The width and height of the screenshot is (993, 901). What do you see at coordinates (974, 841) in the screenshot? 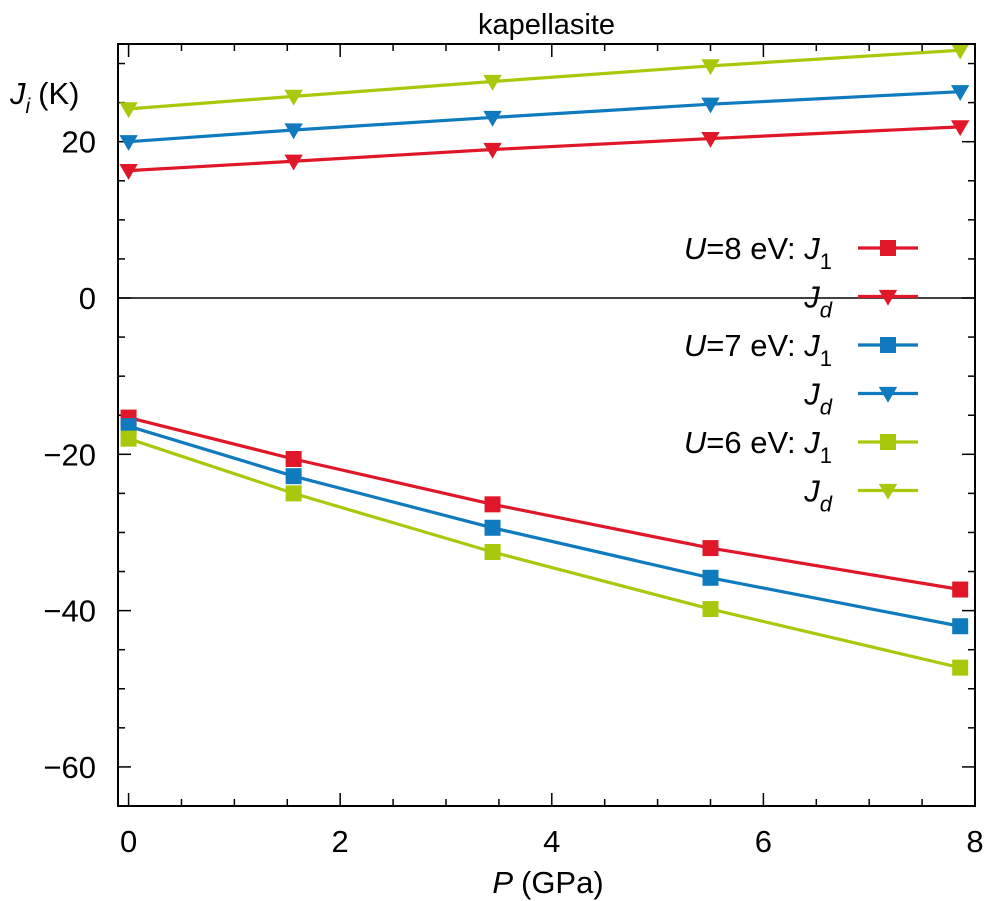
I see `x-tick-label: 8` at bounding box center [974, 841].